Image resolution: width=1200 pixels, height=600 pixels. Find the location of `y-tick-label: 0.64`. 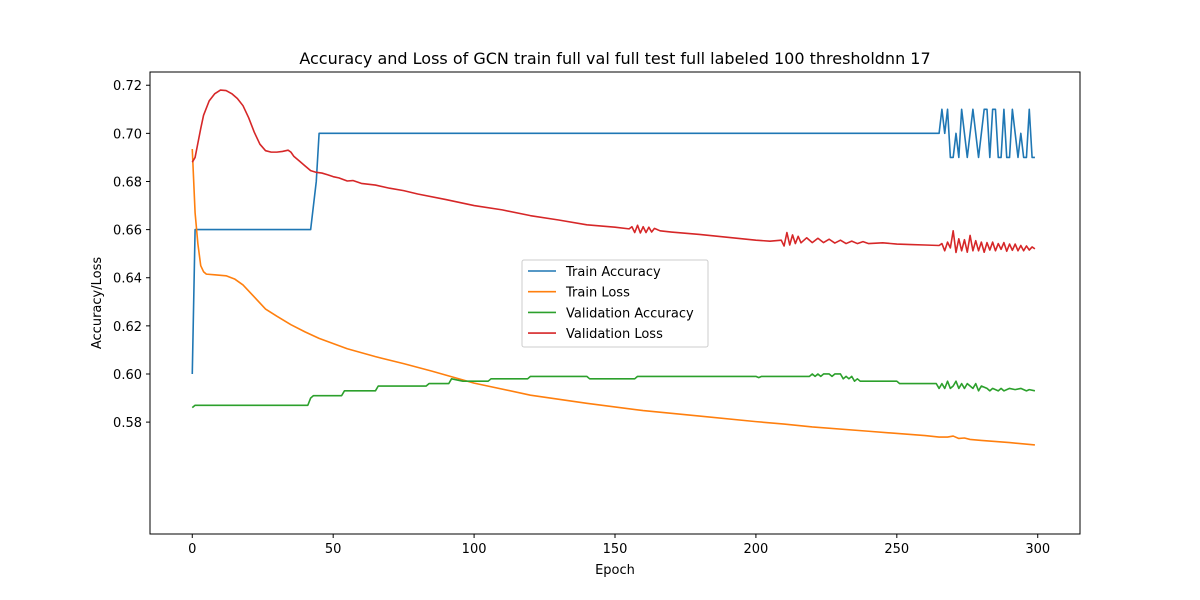

y-tick-label: 0.64 is located at coordinates (127, 279).